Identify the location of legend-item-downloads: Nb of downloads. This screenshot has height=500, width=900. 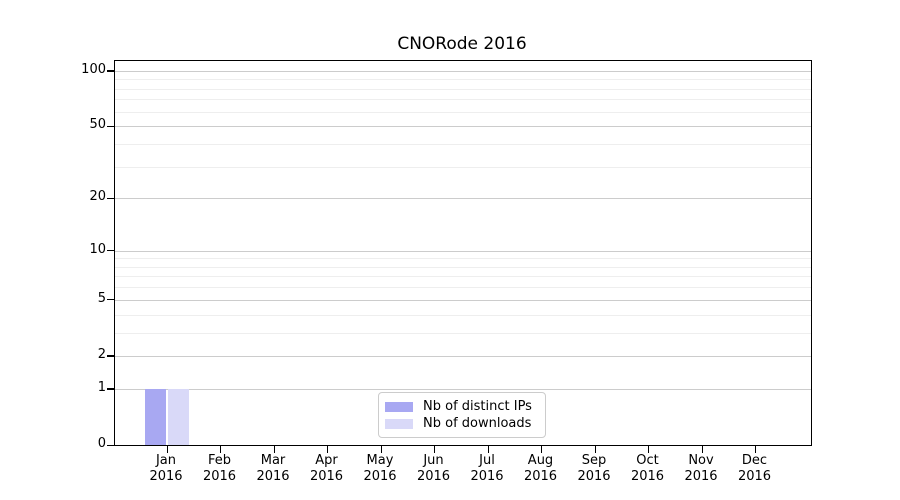
(461, 423).